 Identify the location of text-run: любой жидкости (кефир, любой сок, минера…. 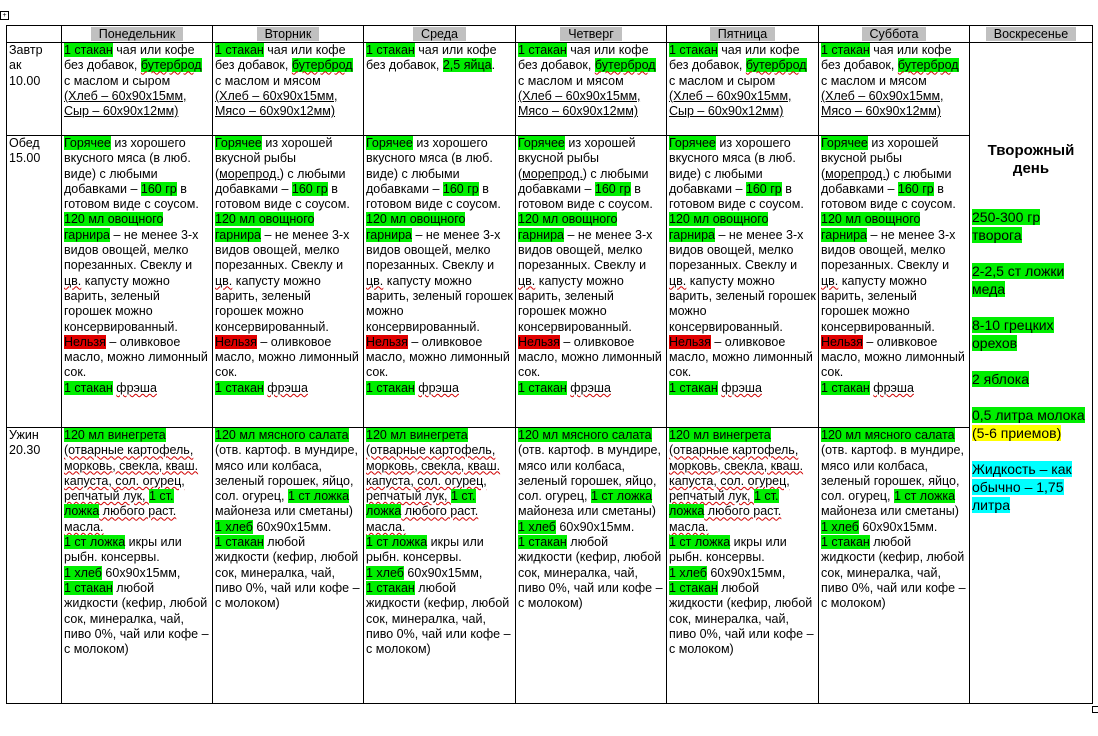
(438, 618).